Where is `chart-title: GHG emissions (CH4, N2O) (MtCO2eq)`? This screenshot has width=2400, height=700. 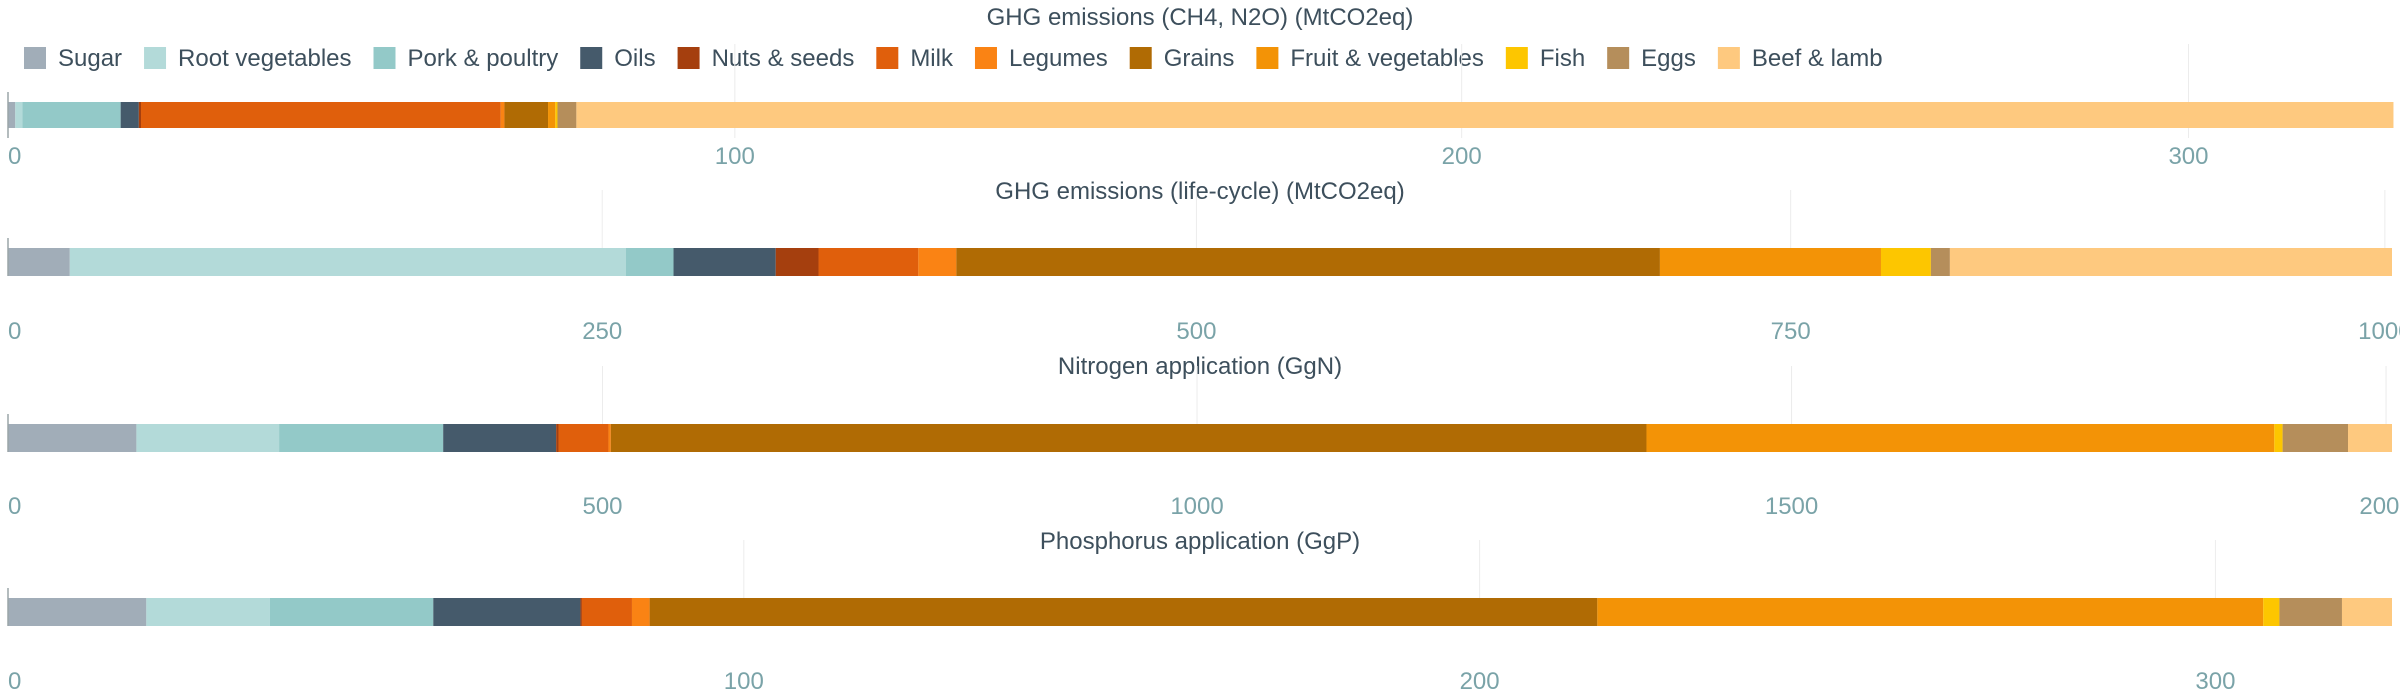
chart-title: GHG emissions (CH4, N2O) (MtCO2eq) is located at coordinates (1200, 17).